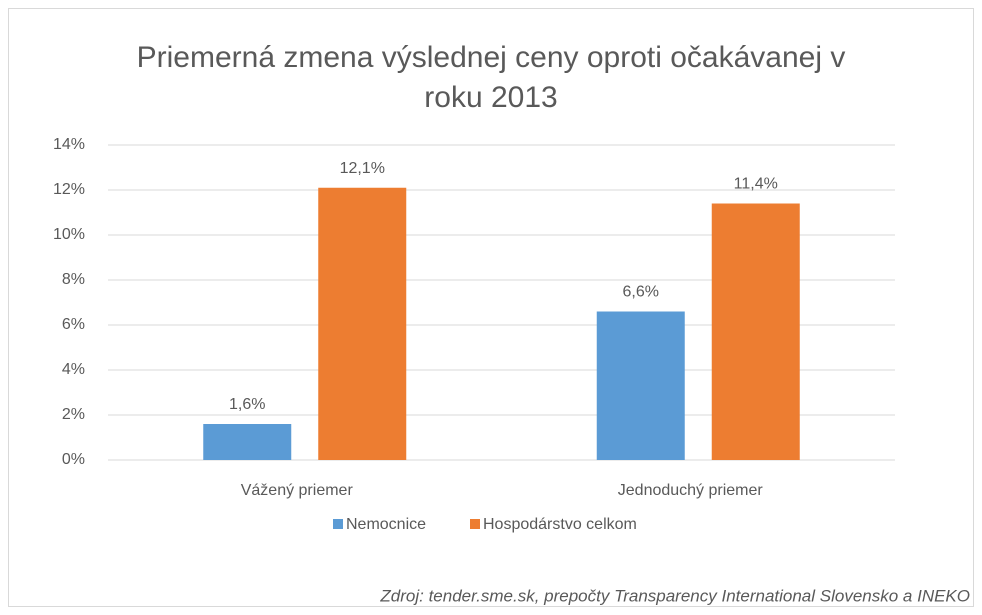 The height and width of the screenshot is (615, 982). What do you see at coordinates (691, 490) in the screenshot?
I see `x-tick-label: Jednoduchý priemer` at bounding box center [691, 490].